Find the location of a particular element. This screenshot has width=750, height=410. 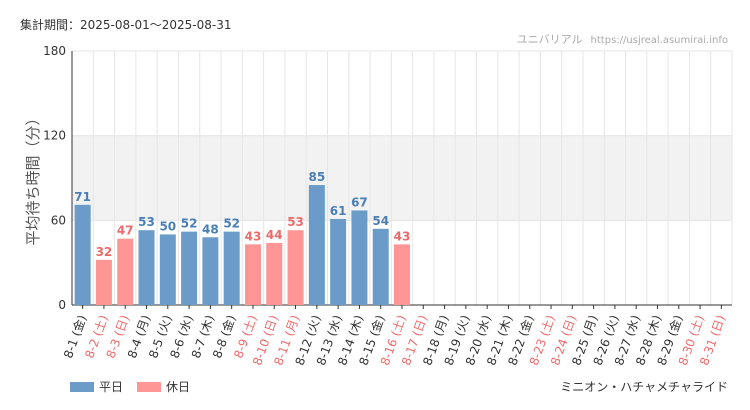

data-label: 44 is located at coordinates (274, 235).